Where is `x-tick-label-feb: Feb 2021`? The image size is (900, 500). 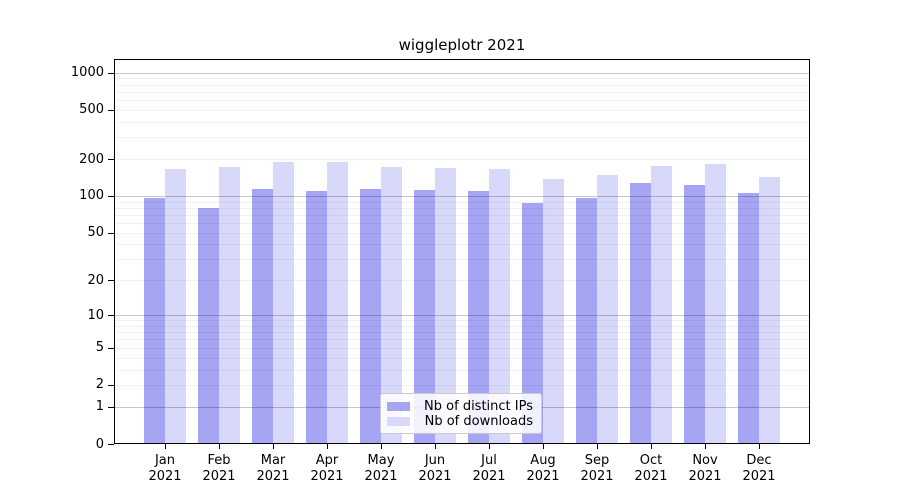
x-tick-label-feb: Feb 2021 is located at coordinates (219, 468).